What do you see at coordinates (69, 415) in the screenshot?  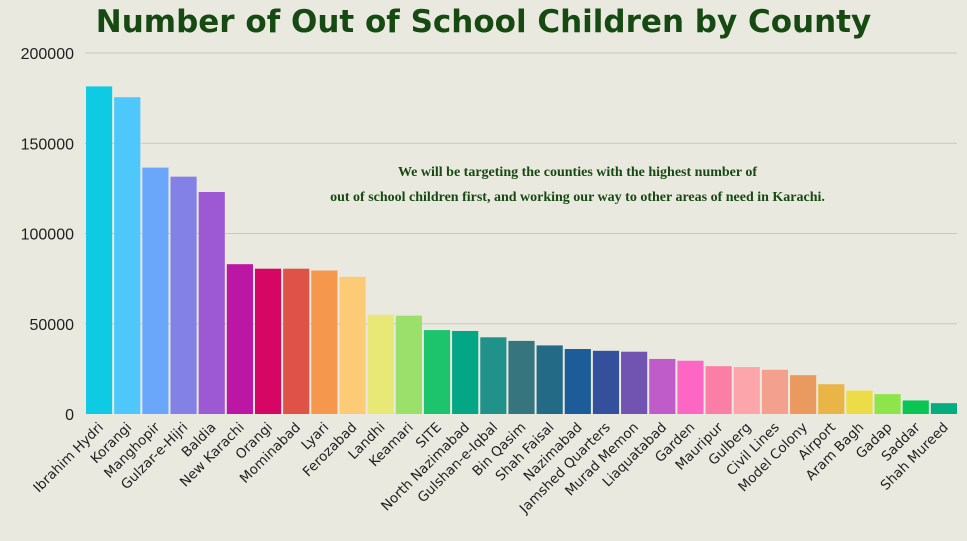 I see `y-tick-label: 0` at bounding box center [69, 415].